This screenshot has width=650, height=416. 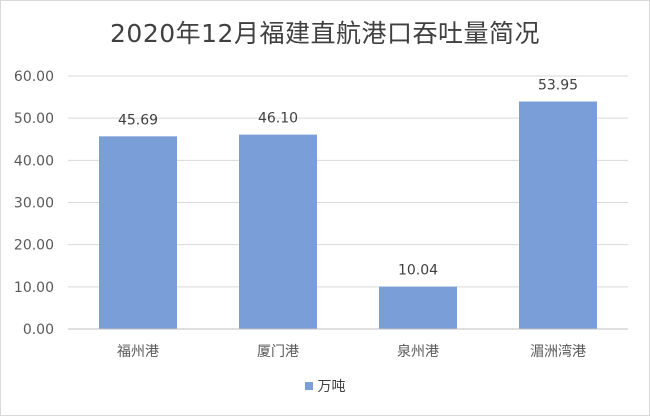 What do you see at coordinates (558, 351) in the screenshot?
I see `x-tick-label: 湄洲湾港` at bounding box center [558, 351].